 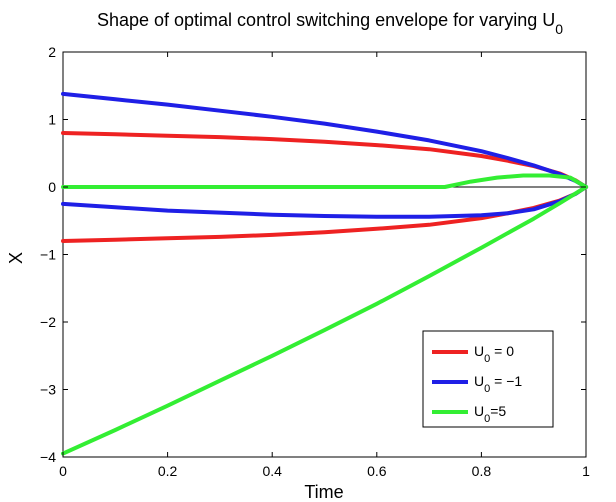 What do you see at coordinates (377, 471) in the screenshot?
I see `x-tick-label: 0.6` at bounding box center [377, 471].